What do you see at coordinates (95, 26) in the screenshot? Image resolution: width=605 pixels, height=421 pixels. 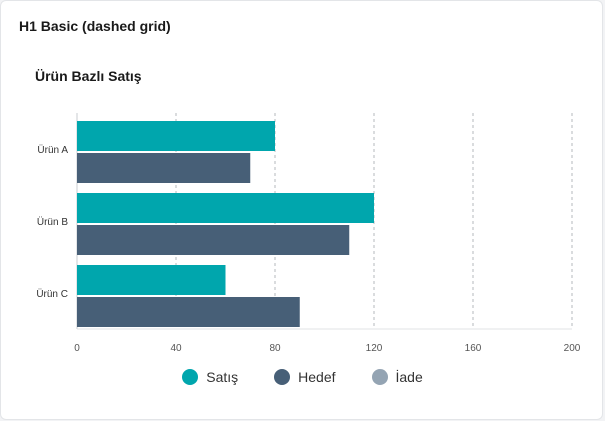 I see `card-title: H1 Basic (dashed grid)` at bounding box center [95, 26].